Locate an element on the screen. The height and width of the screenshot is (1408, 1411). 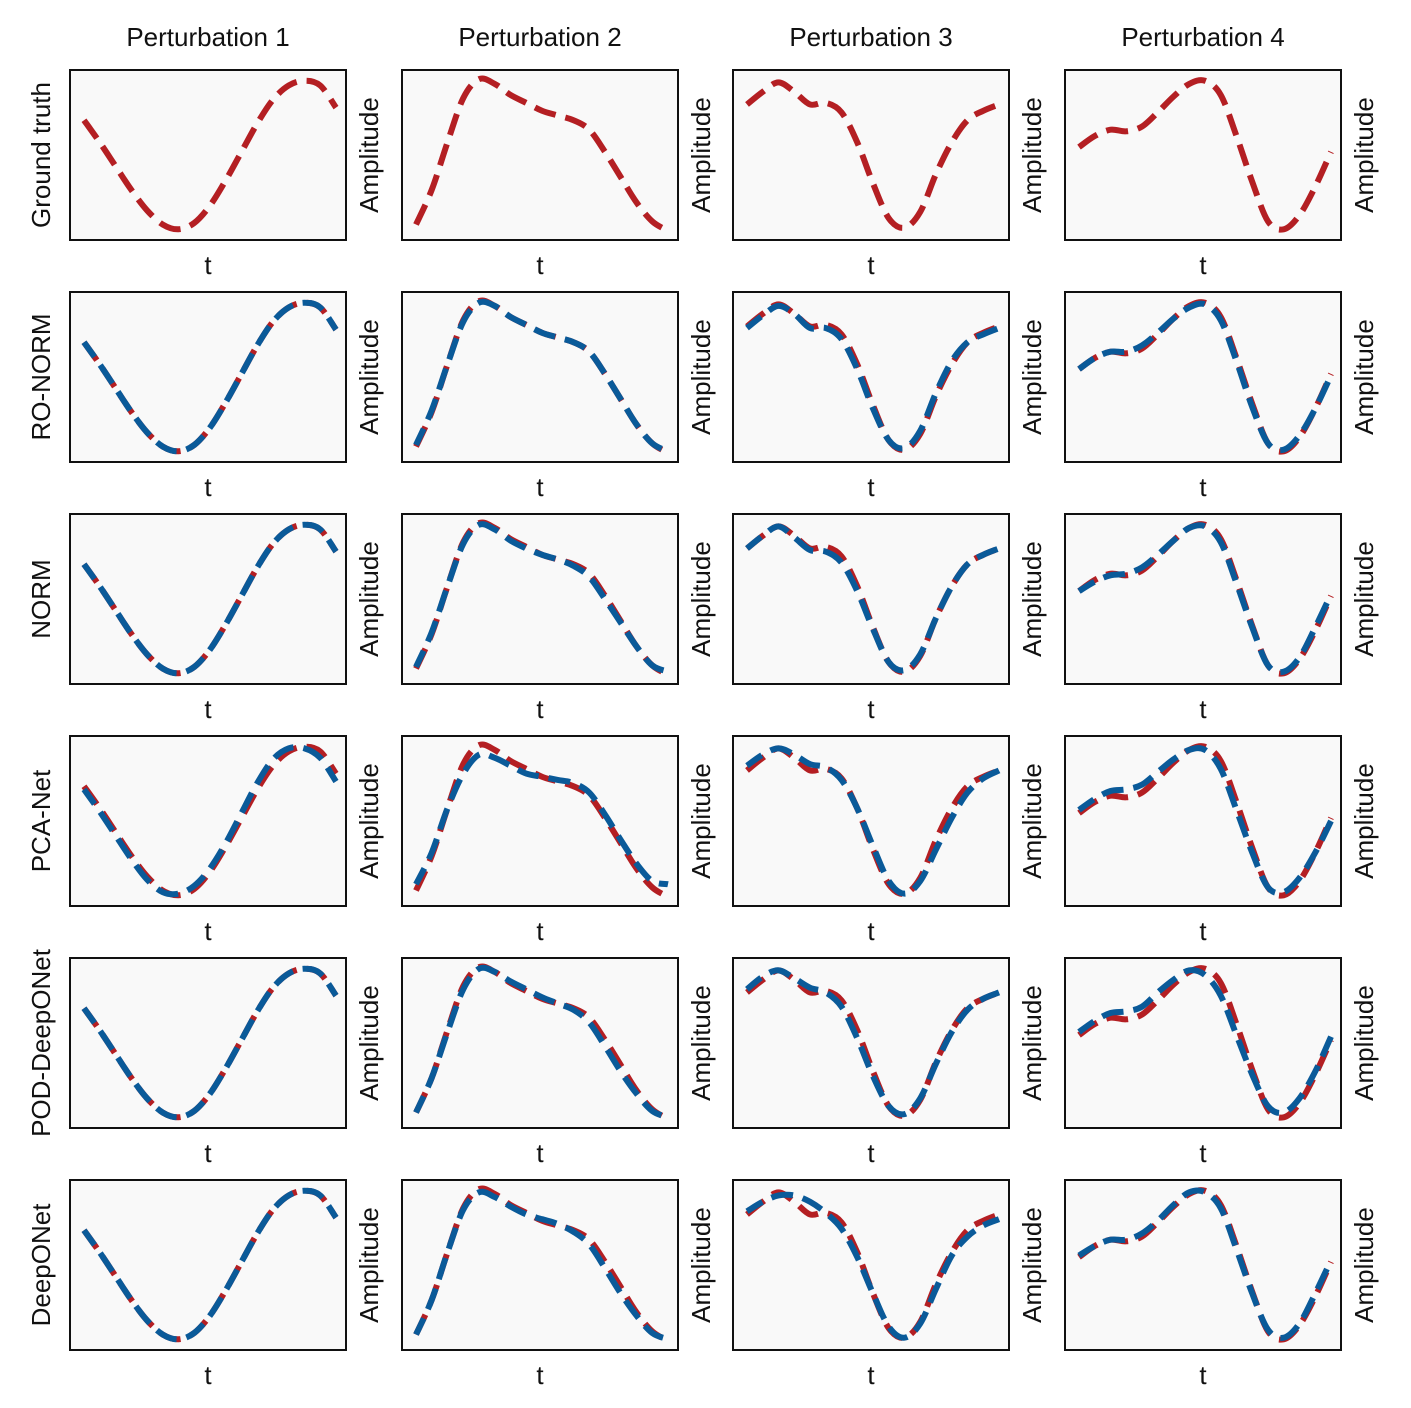
panel-r6-c4: t Amplitude is located at coordinates (1221, 1284).